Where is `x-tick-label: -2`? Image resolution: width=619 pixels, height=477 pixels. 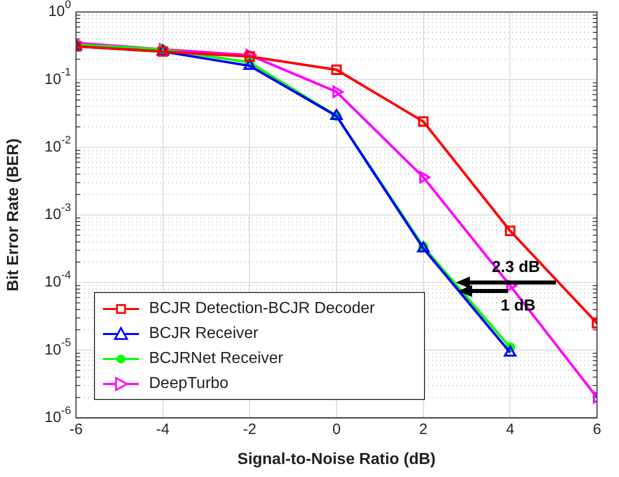
x-tick-label: -2 is located at coordinates (249, 429).